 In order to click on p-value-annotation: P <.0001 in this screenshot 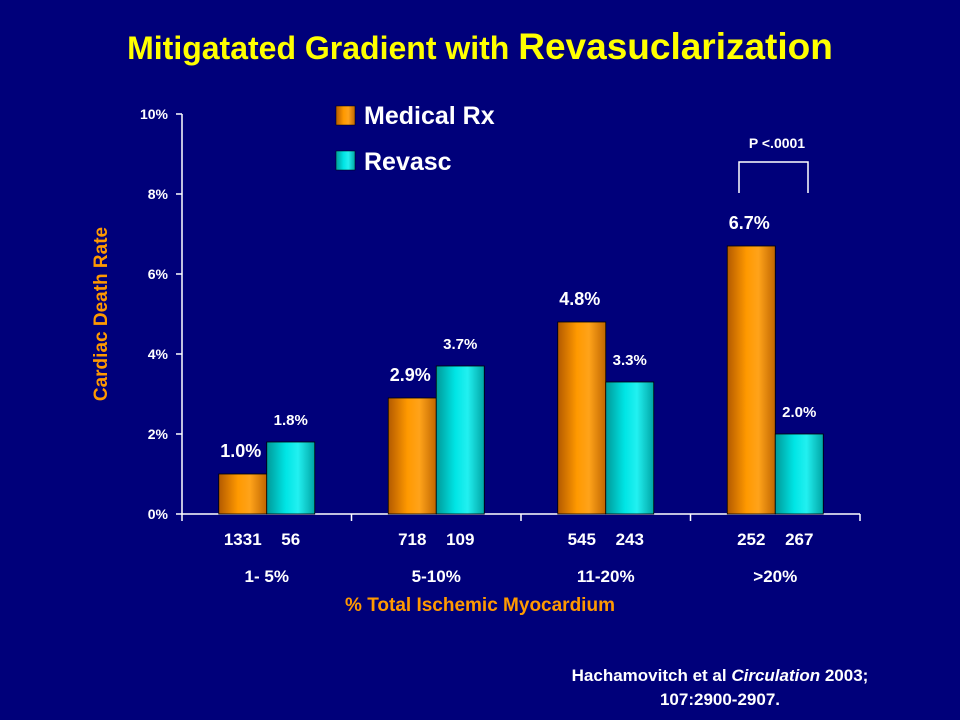, I will do `click(773, 164)`.